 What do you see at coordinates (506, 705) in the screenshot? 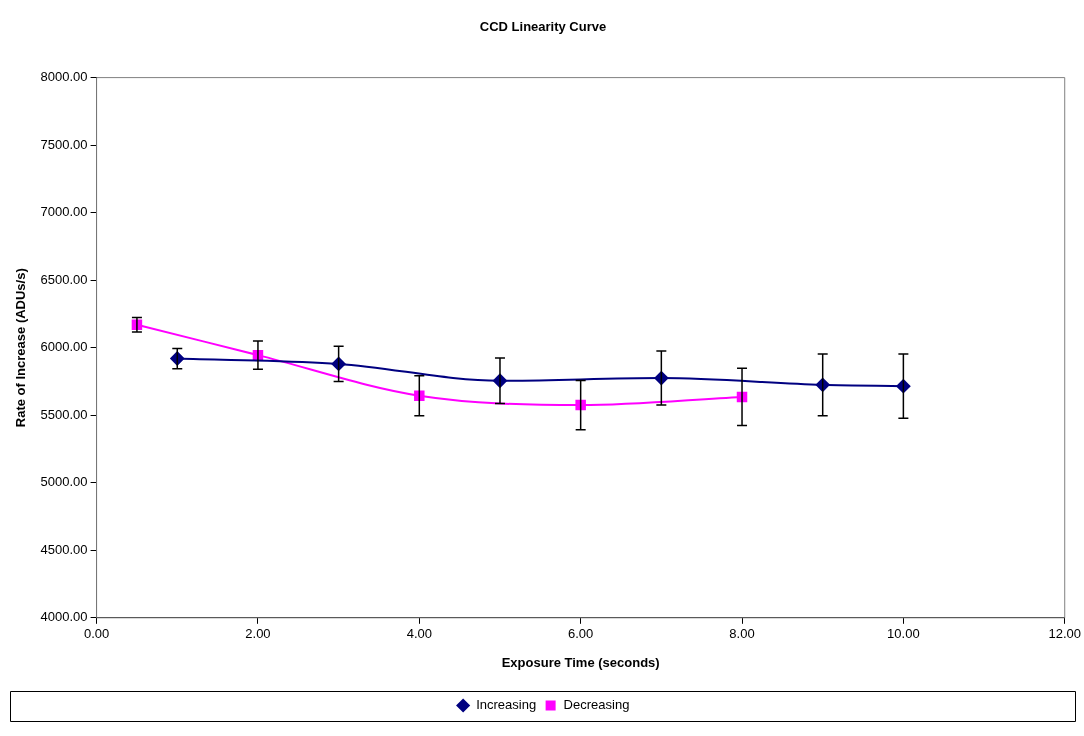
I see `legend-label: Increasing` at bounding box center [506, 705].